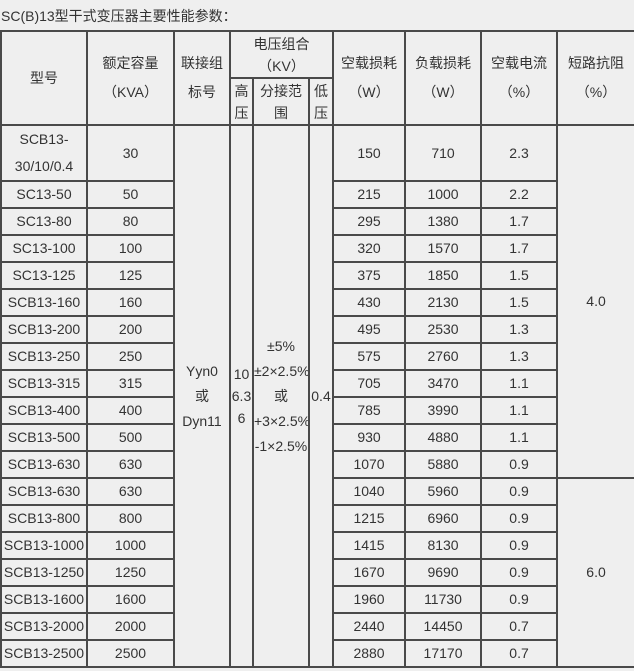 Image resolution: width=634 pixels, height=671 pixels. What do you see at coordinates (281, 112) in the screenshot?
I see `text-line: 围` at bounding box center [281, 112].